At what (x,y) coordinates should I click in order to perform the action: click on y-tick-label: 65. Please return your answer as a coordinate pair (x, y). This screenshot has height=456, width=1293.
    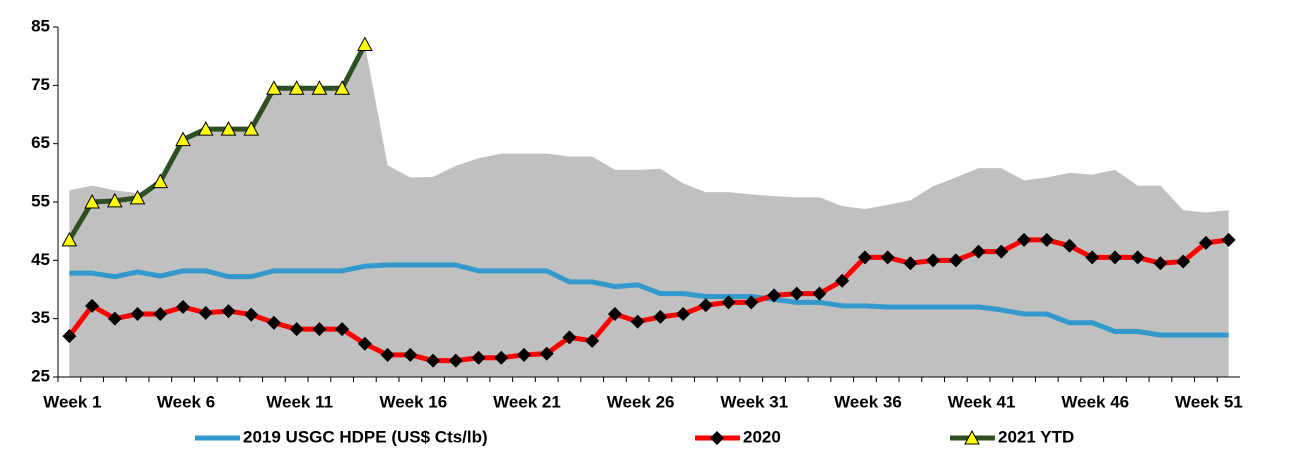
    Looking at the image, I should click on (40, 142).